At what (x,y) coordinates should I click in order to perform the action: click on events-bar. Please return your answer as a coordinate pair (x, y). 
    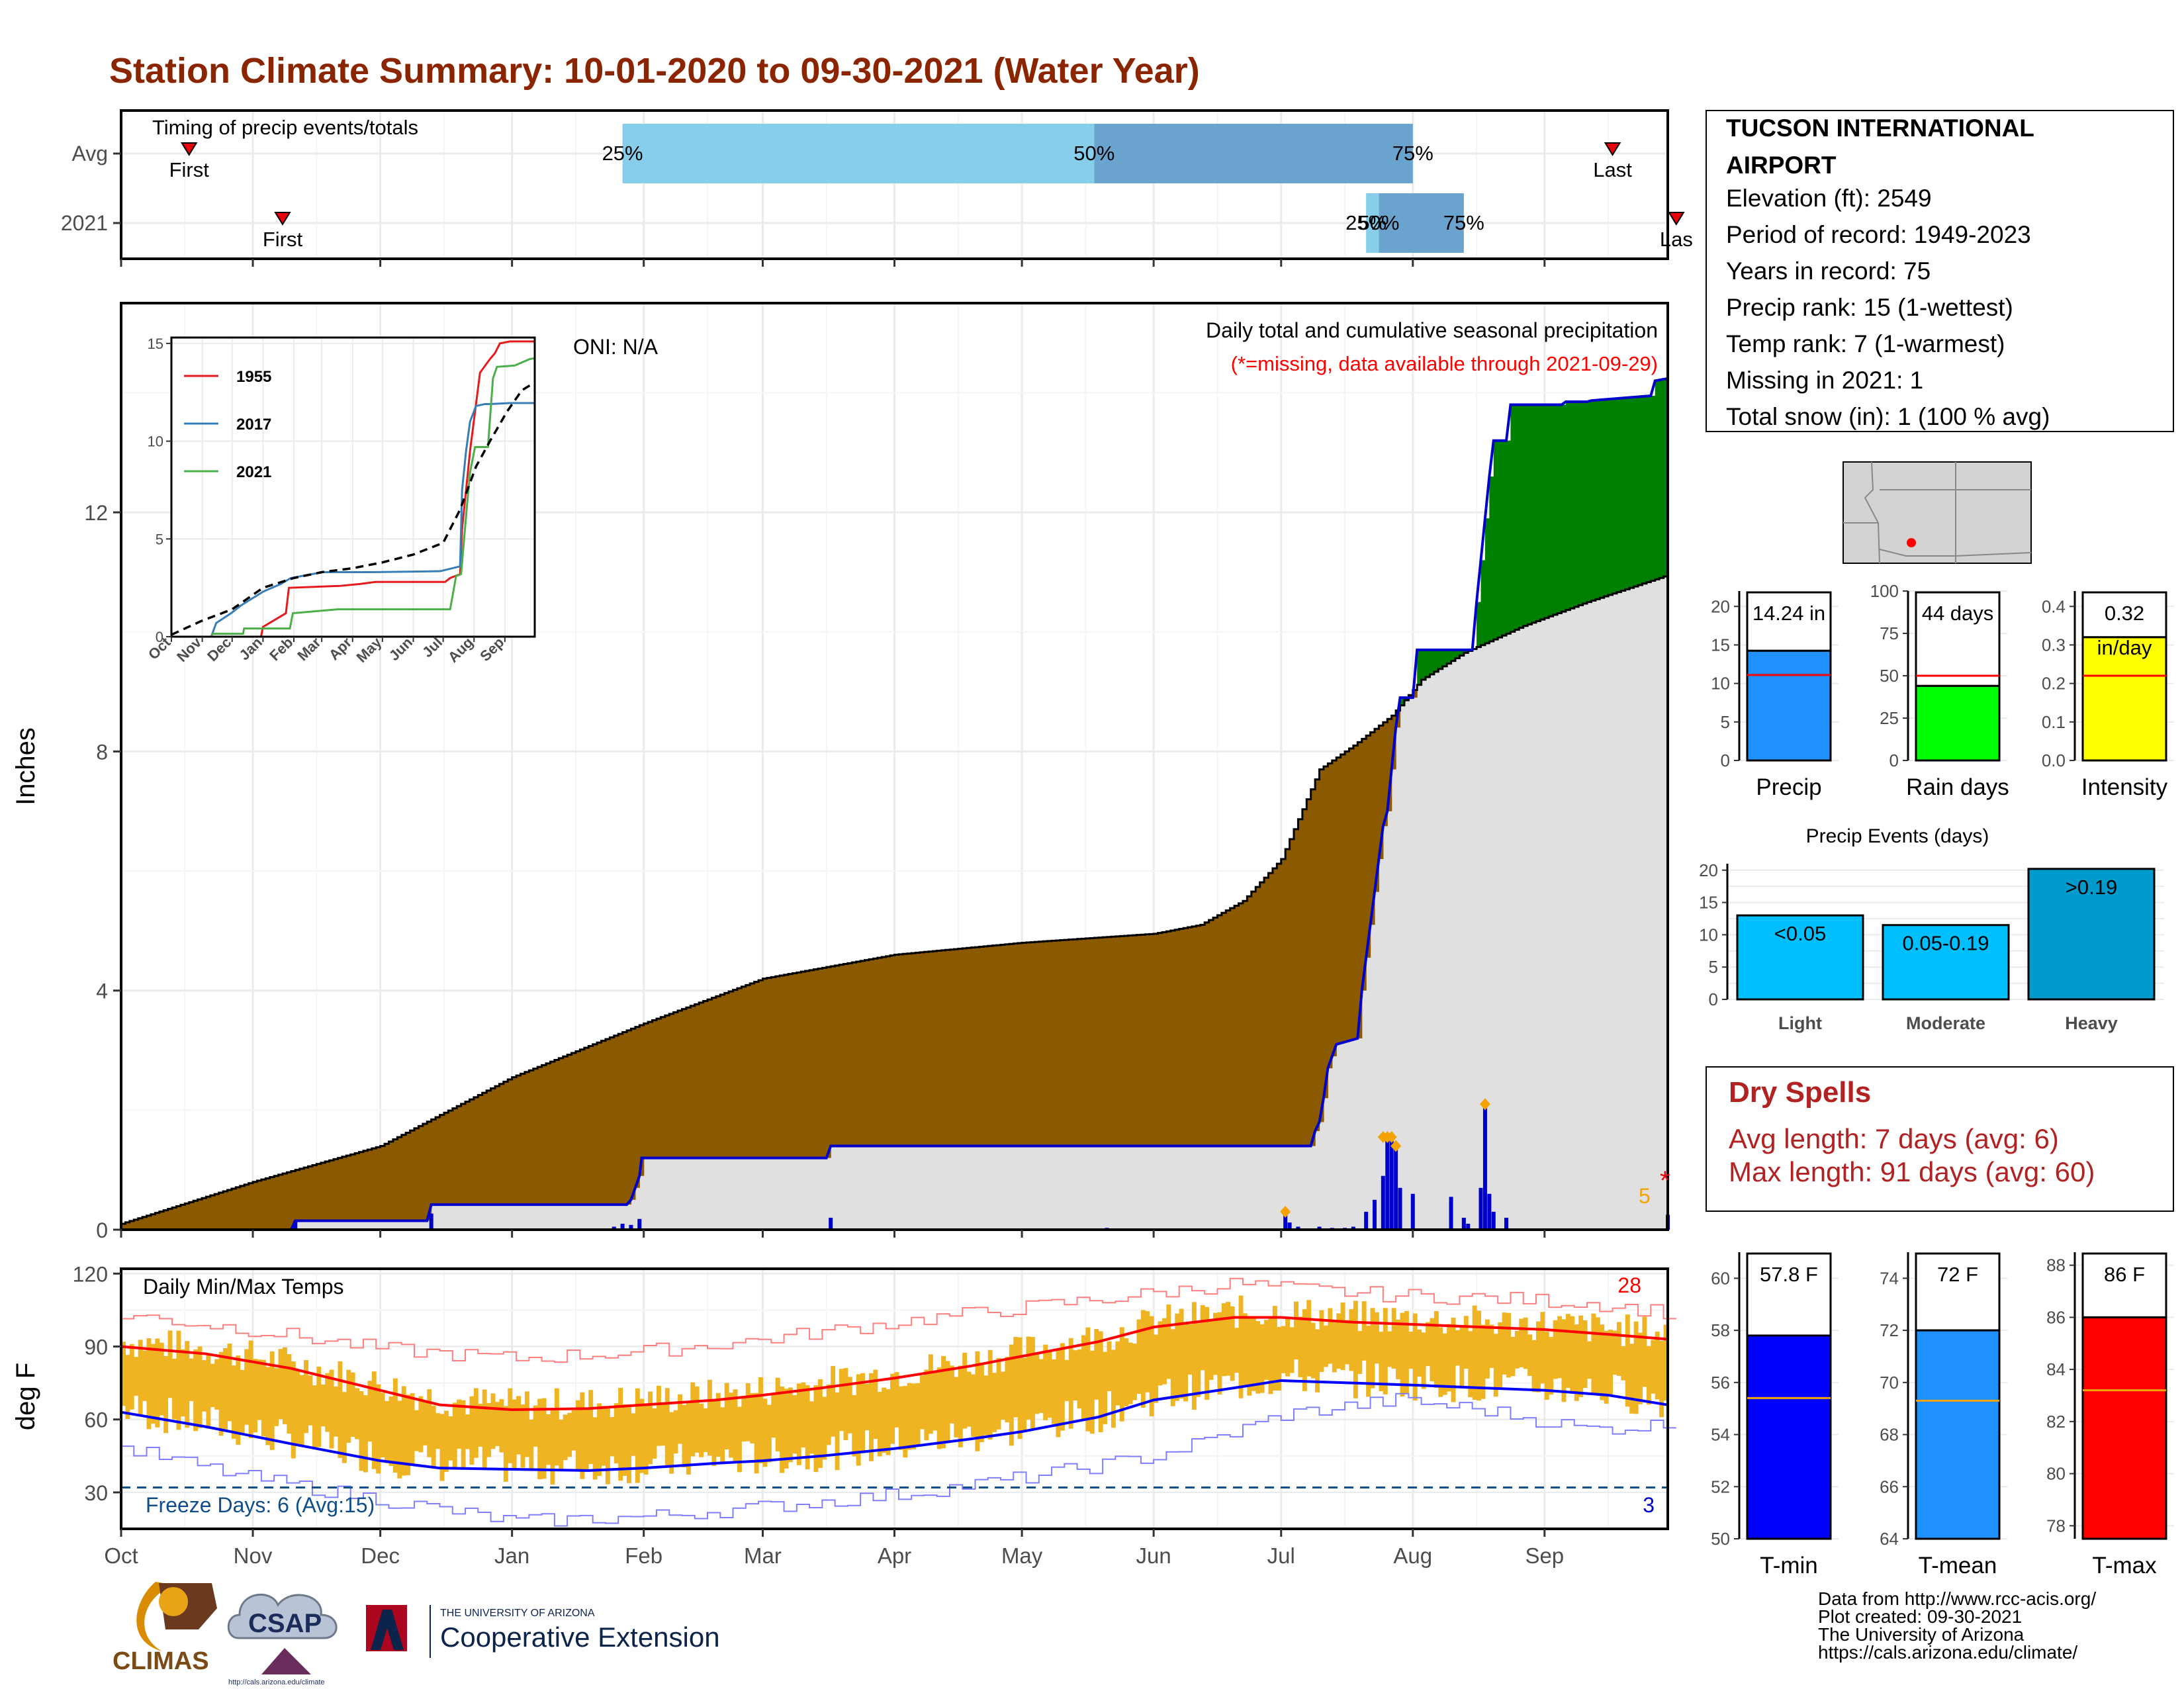
    Looking at the image, I should click on (1946, 962).